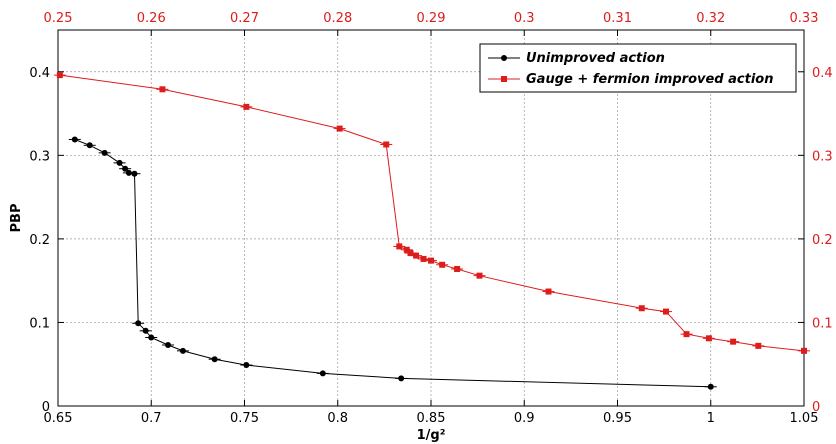  What do you see at coordinates (710, 18) in the screenshot?
I see `x2-tick-label: 0.32` at bounding box center [710, 18].